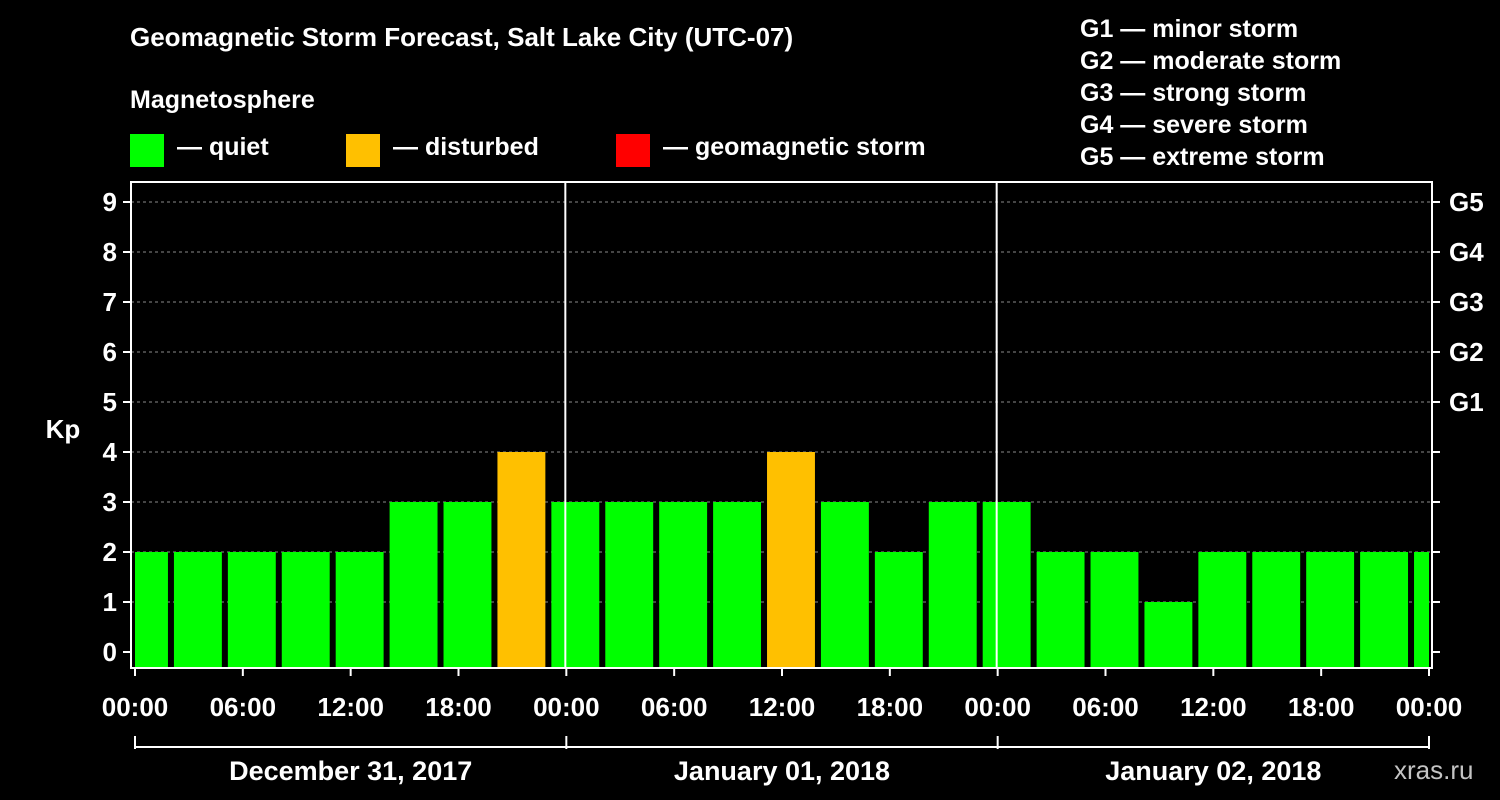  I want to click on x-tick-label-3: 18:00, so click(458, 707).